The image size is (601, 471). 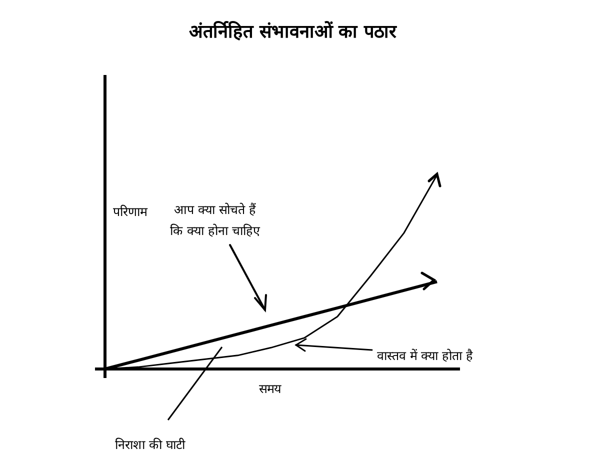 I want to click on annotation: वास्तव में क्या होता है, so click(x=425, y=355).